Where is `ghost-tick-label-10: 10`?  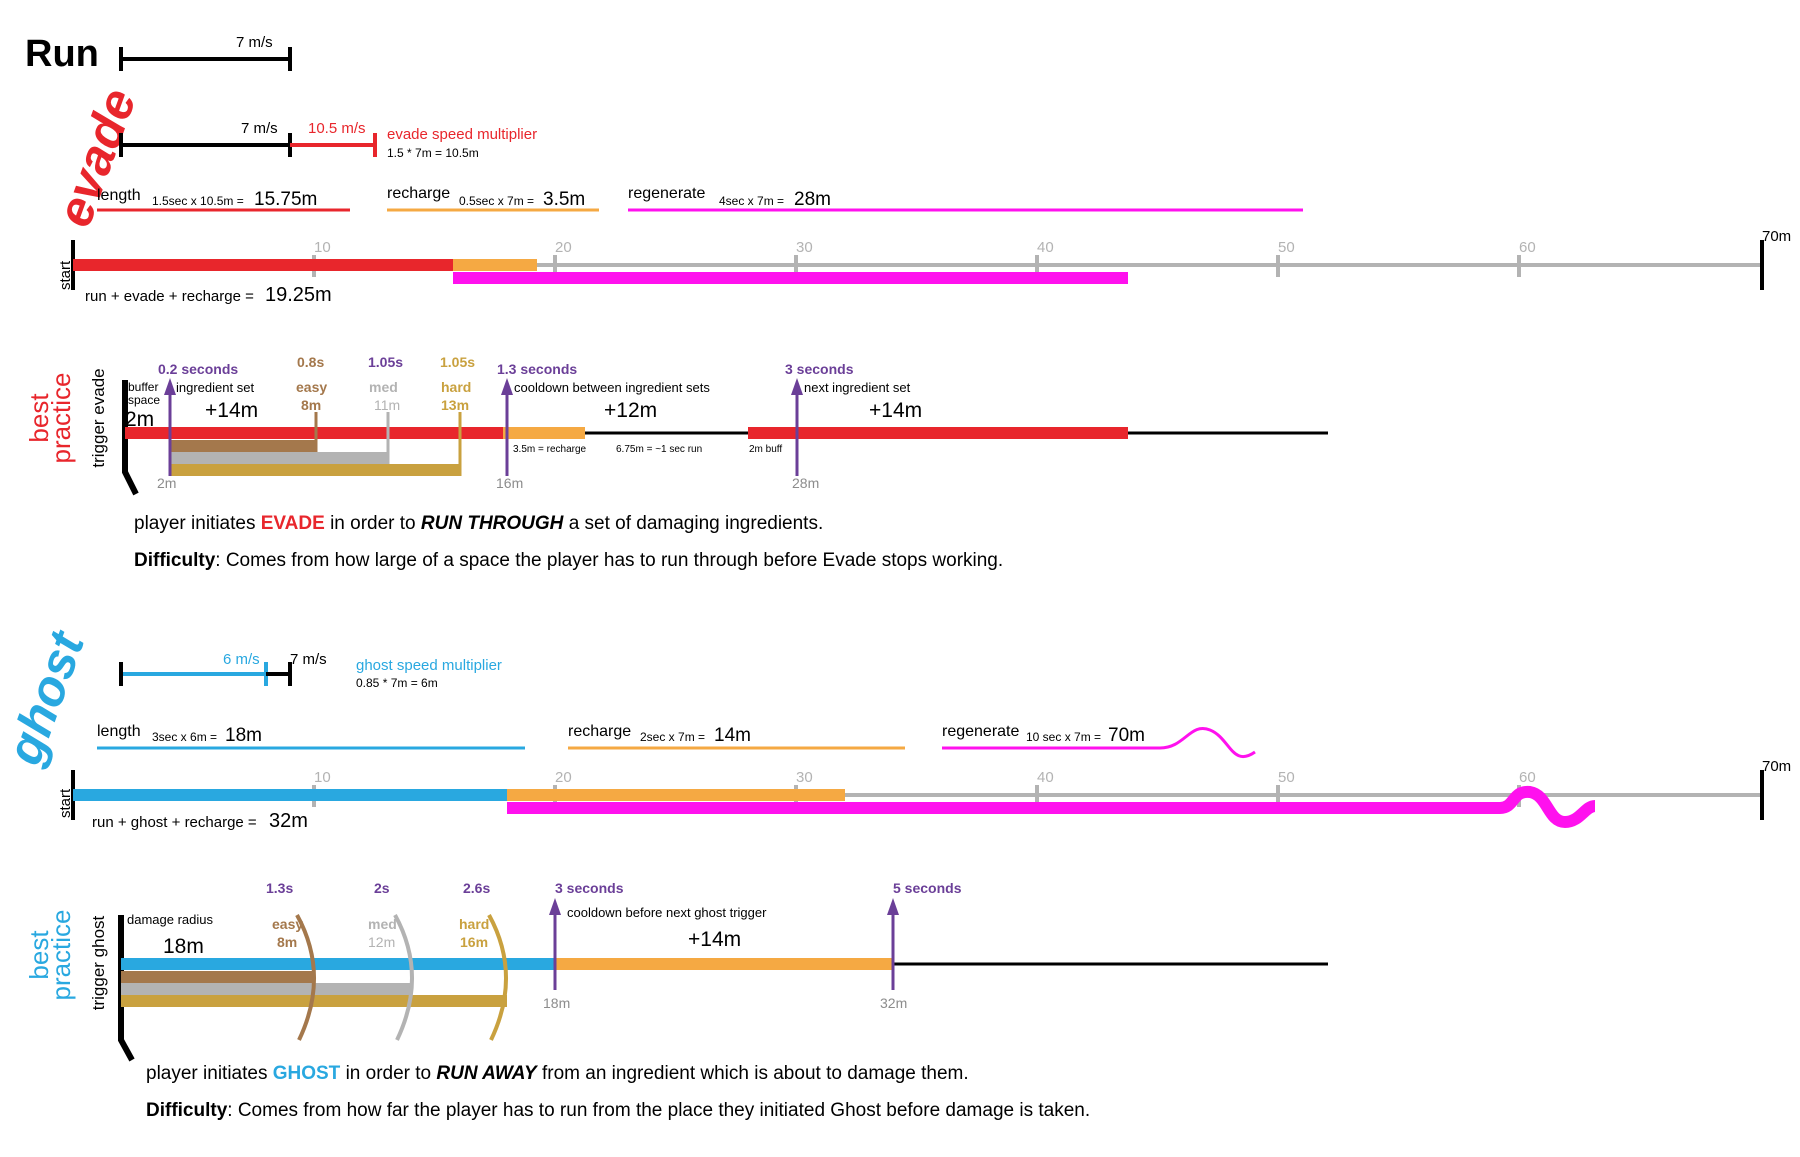 ghost-tick-label-10: 10 is located at coordinates (322, 777).